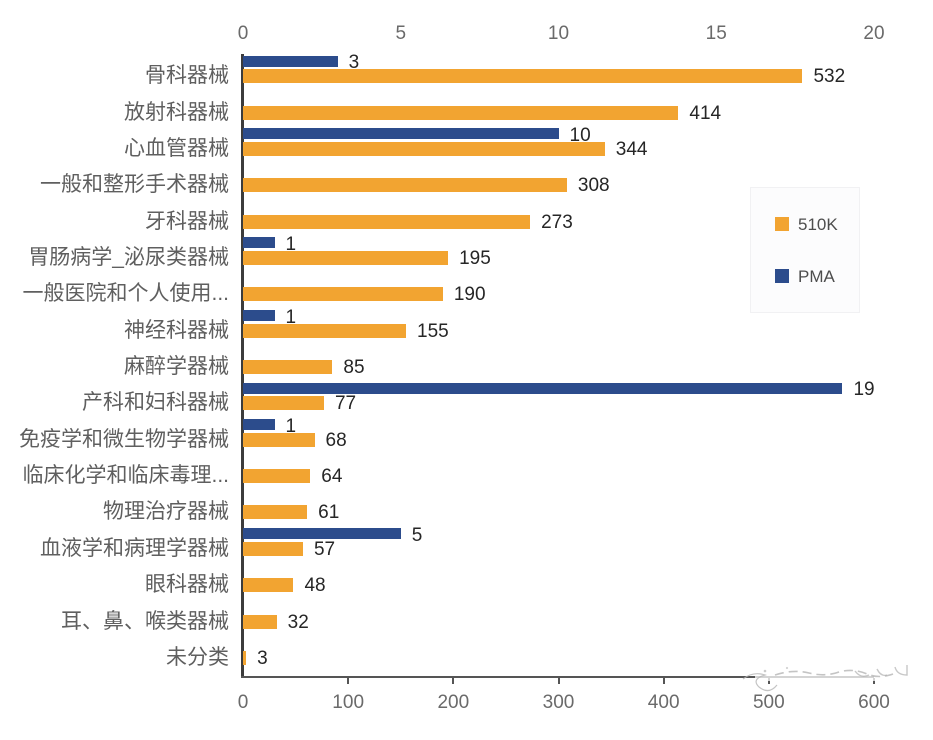 Image resolution: width=933 pixels, height=740 pixels. I want to click on category-row: 产科和妇科器械 19 77, so click(478, 400).